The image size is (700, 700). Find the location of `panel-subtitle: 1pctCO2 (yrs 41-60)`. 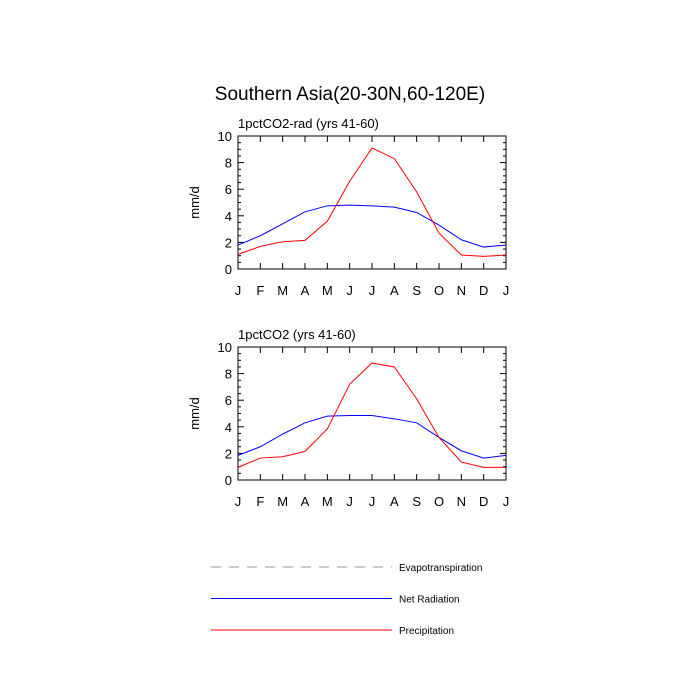

panel-subtitle: 1pctCO2 (yrs 41-60) is located at coordinates (297, 334).